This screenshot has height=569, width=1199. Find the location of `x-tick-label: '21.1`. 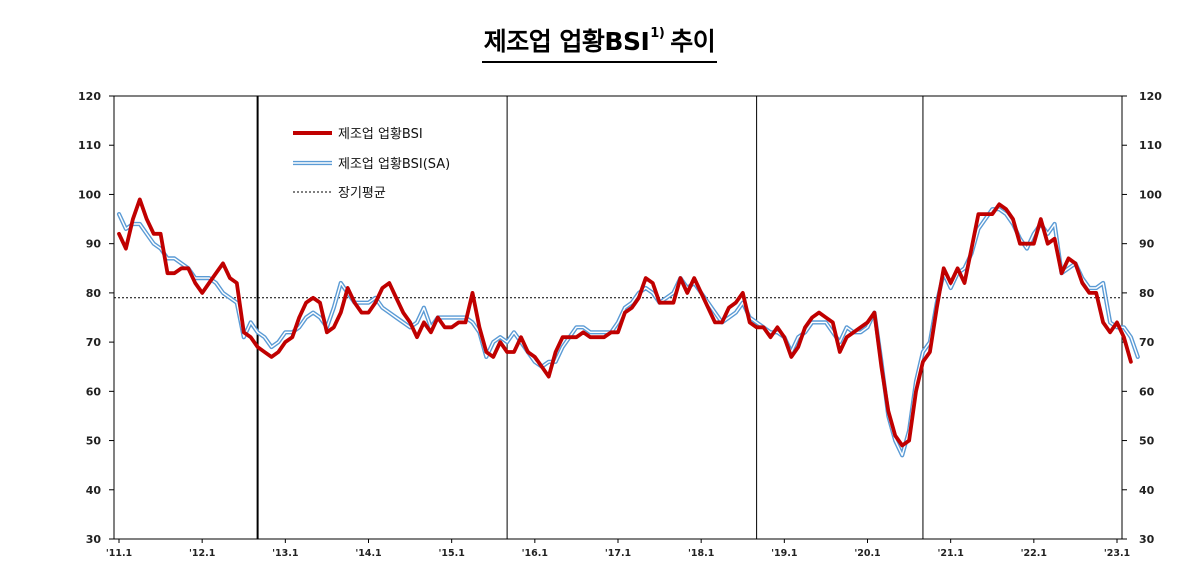

x-tick-label: '21.1 is located at coordinates (950, 553).